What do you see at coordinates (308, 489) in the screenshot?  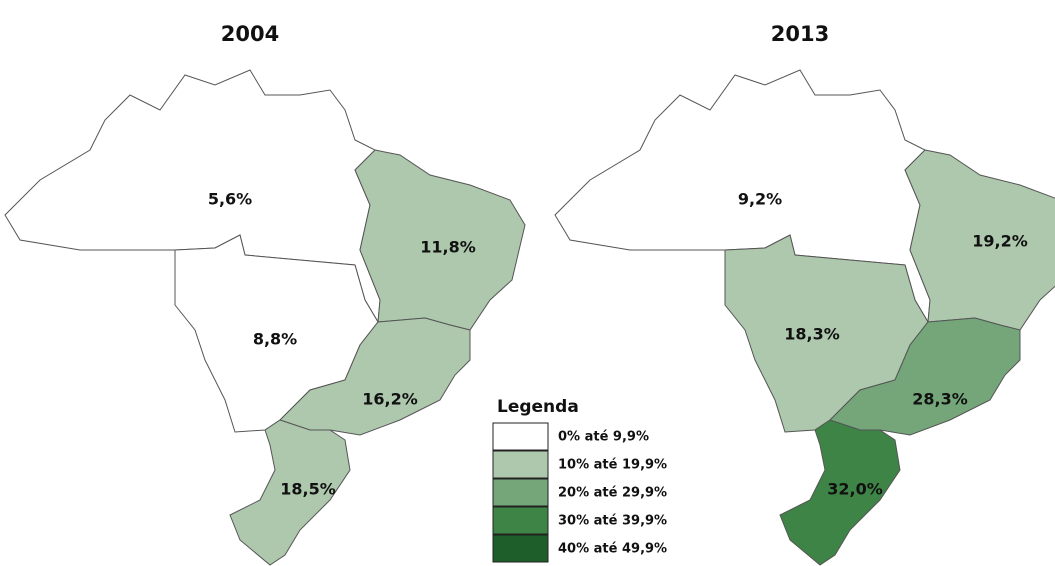 I see `region-label: 18,5%` at bounding box center [308, 489].